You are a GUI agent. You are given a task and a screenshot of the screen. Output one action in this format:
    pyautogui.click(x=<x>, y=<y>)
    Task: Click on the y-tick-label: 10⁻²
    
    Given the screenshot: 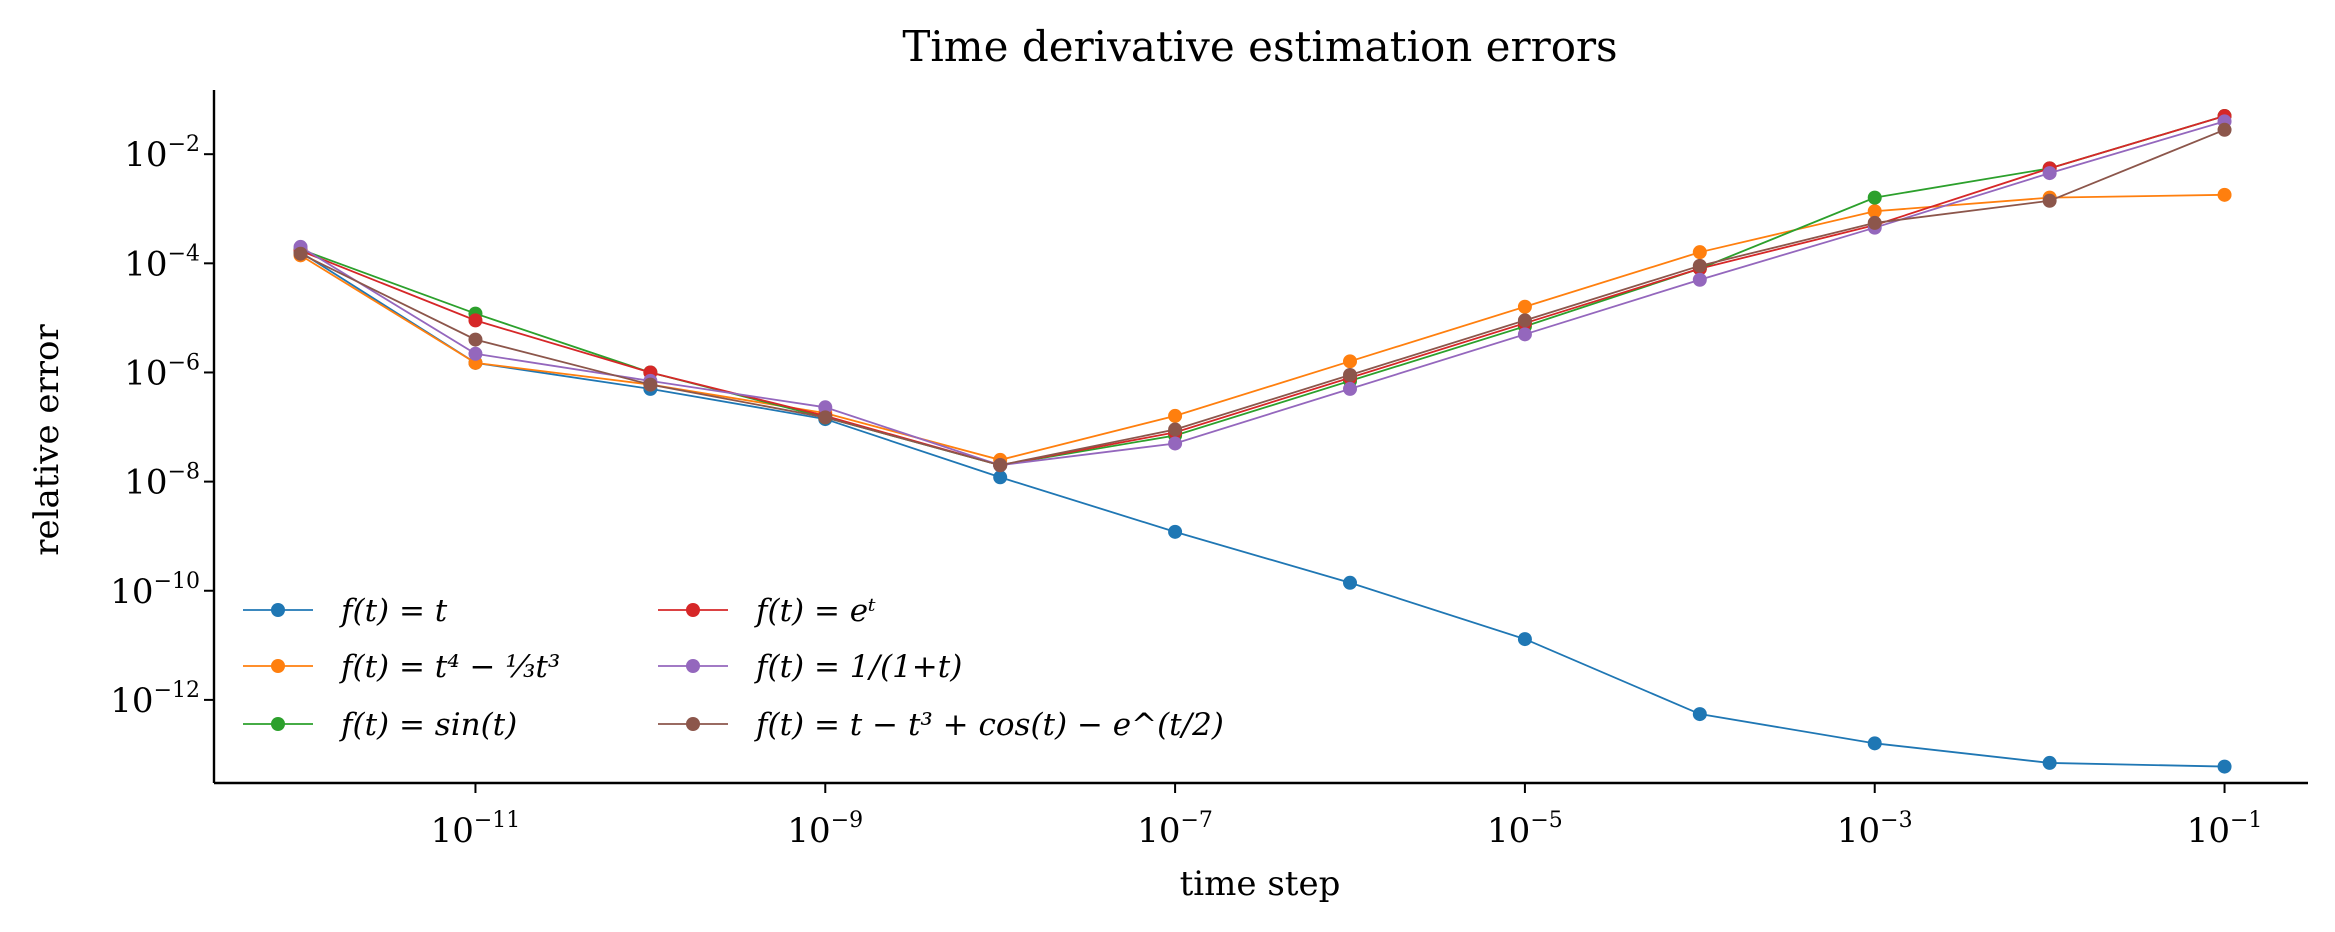 What is the action you would take?
    pyautogui.click(x=162, y=153)
    